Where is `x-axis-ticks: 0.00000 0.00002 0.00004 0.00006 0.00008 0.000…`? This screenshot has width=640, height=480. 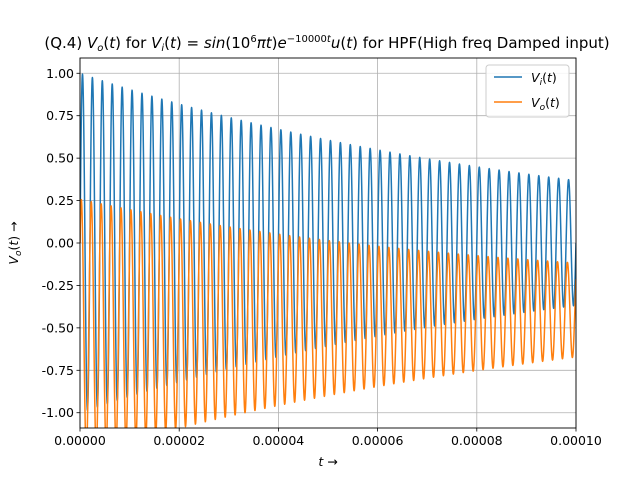 x-axis-ticks: 0.00000 0.00002 0.00004 0.00006 0.00008 0.000… is located at coordinates (328, 438).